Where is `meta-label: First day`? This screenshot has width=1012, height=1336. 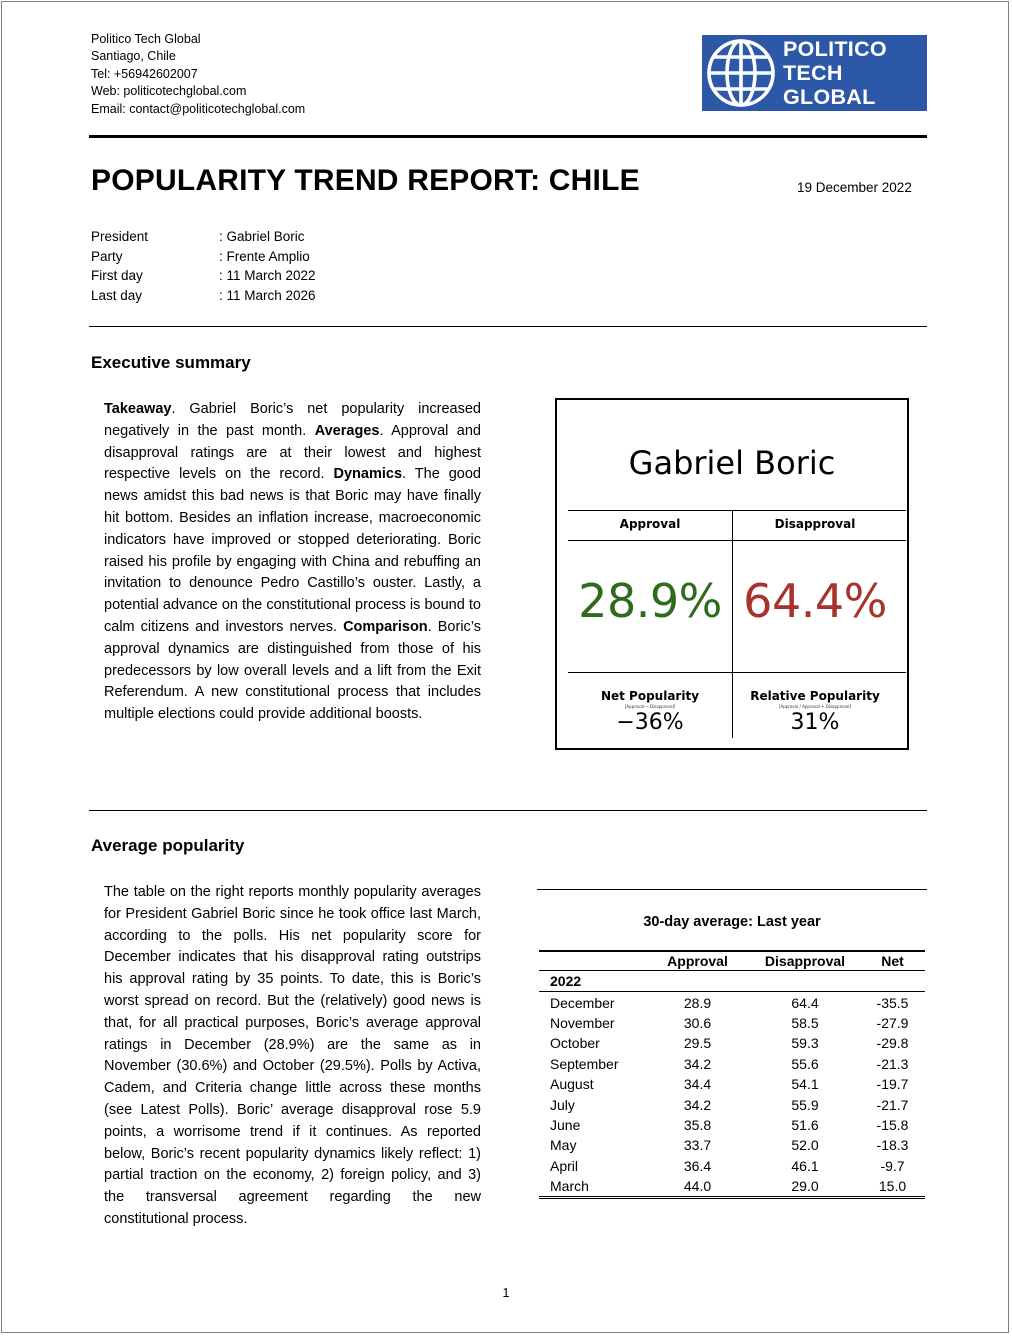
meta-label: First day is located at coordinates (117, 275).